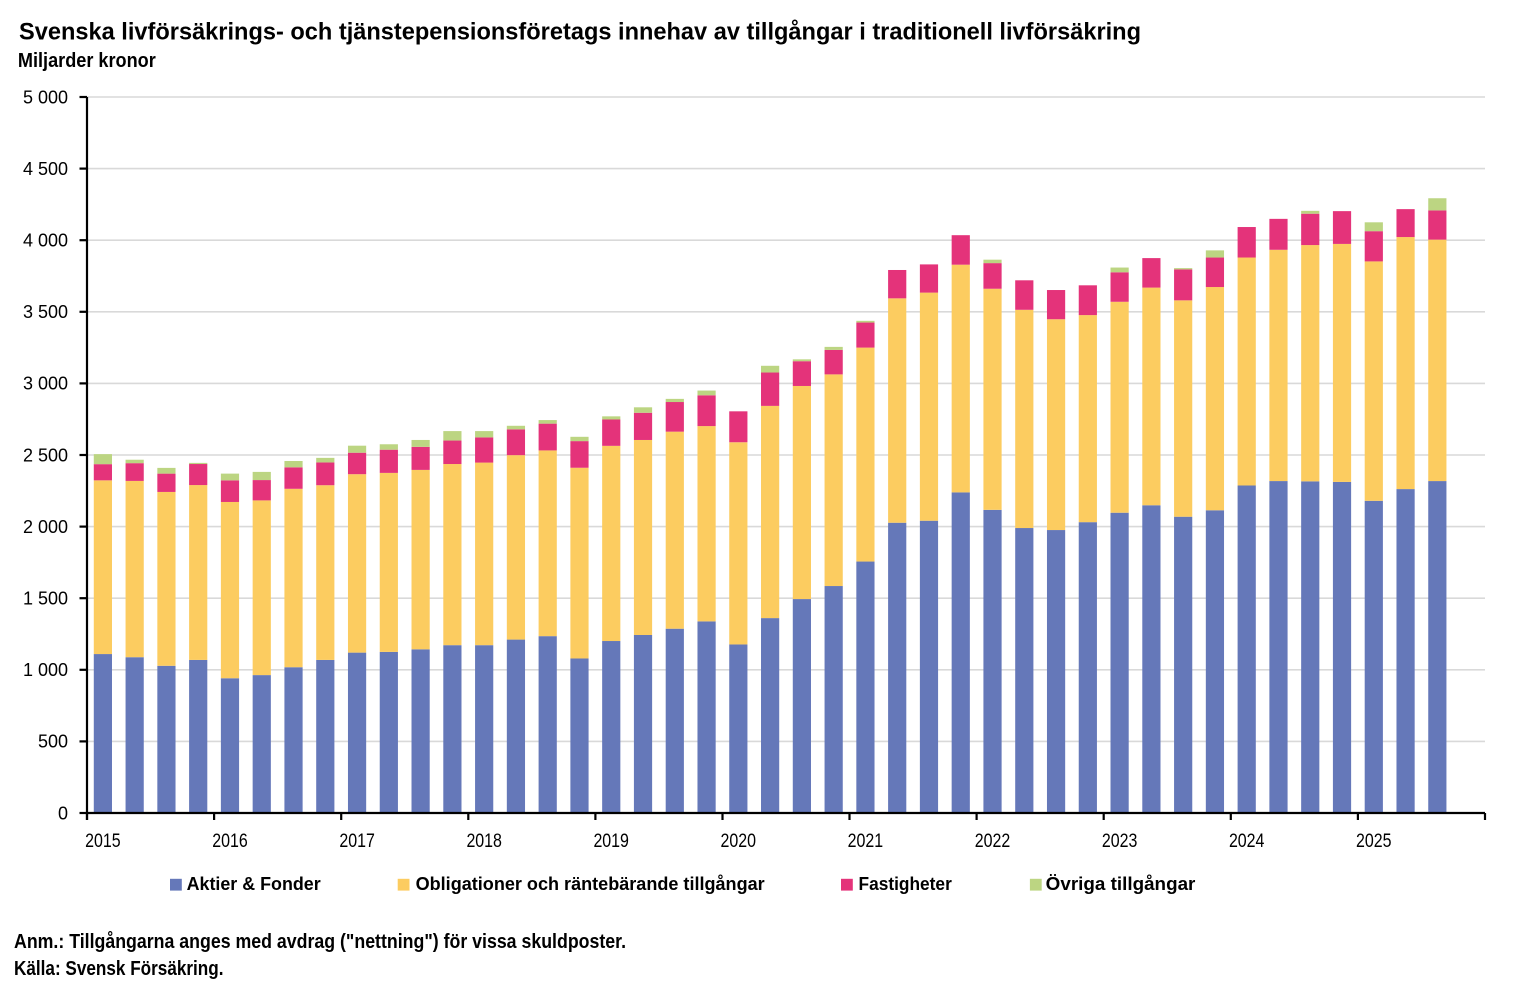  What do you see at coordinates (53, 742) in the screenshot?
I see `svg-text: 500` at bounding box center [53, 742].